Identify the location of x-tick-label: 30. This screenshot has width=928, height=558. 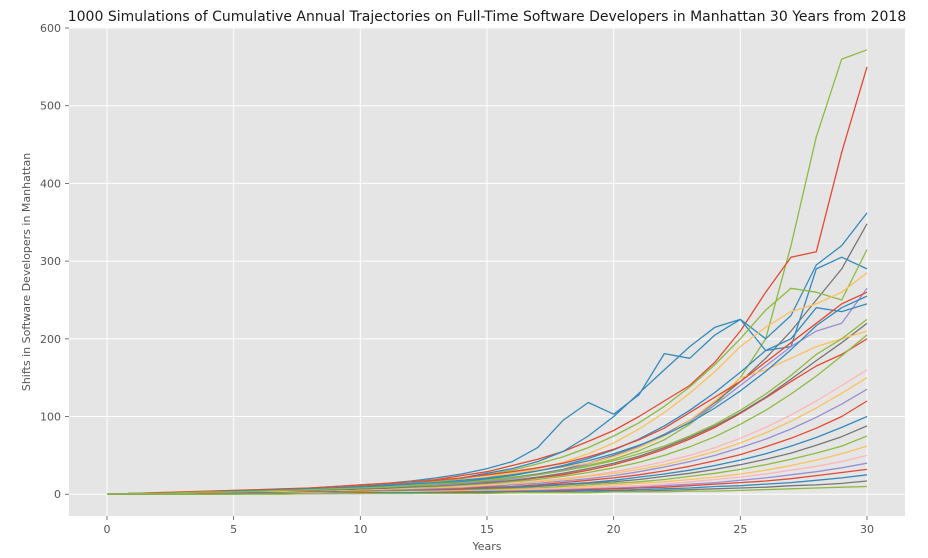
(867, 529).